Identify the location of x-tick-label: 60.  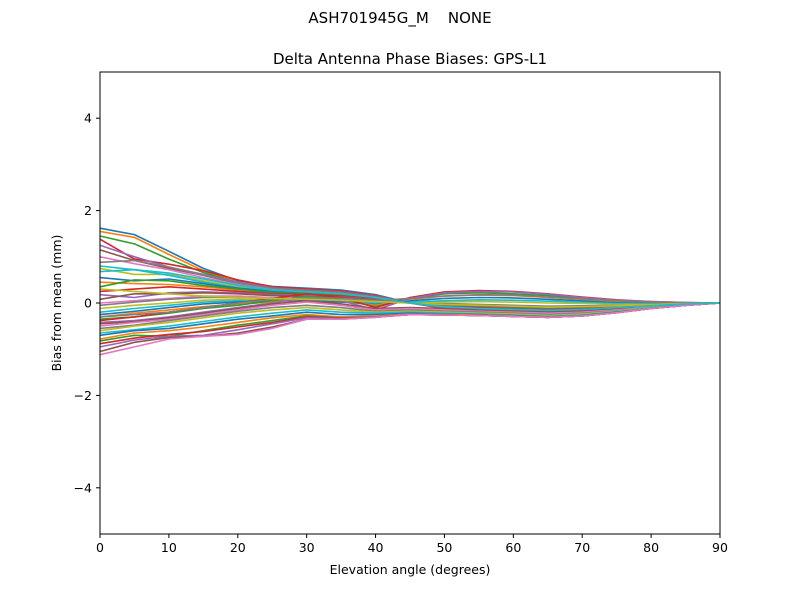
(513, 547).